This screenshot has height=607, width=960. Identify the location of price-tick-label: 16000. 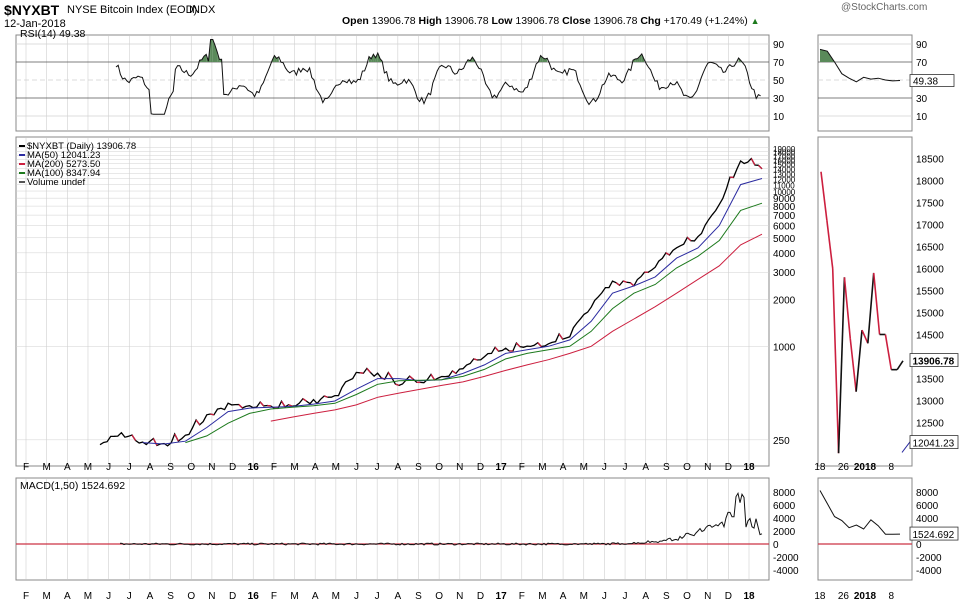
(784, 160).